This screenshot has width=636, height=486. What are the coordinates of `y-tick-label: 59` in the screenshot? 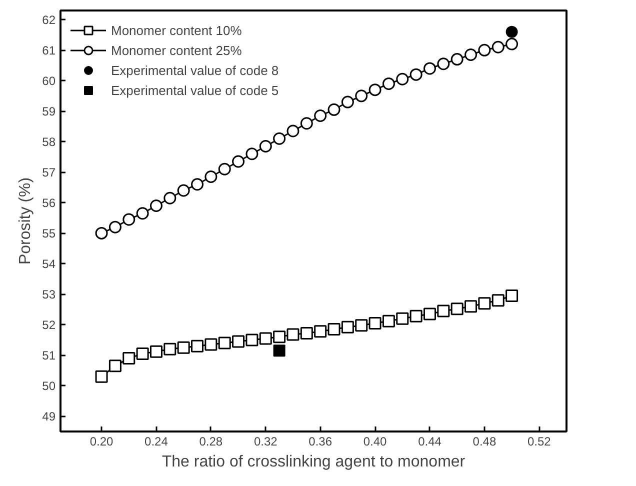 It's located at (49, 111).